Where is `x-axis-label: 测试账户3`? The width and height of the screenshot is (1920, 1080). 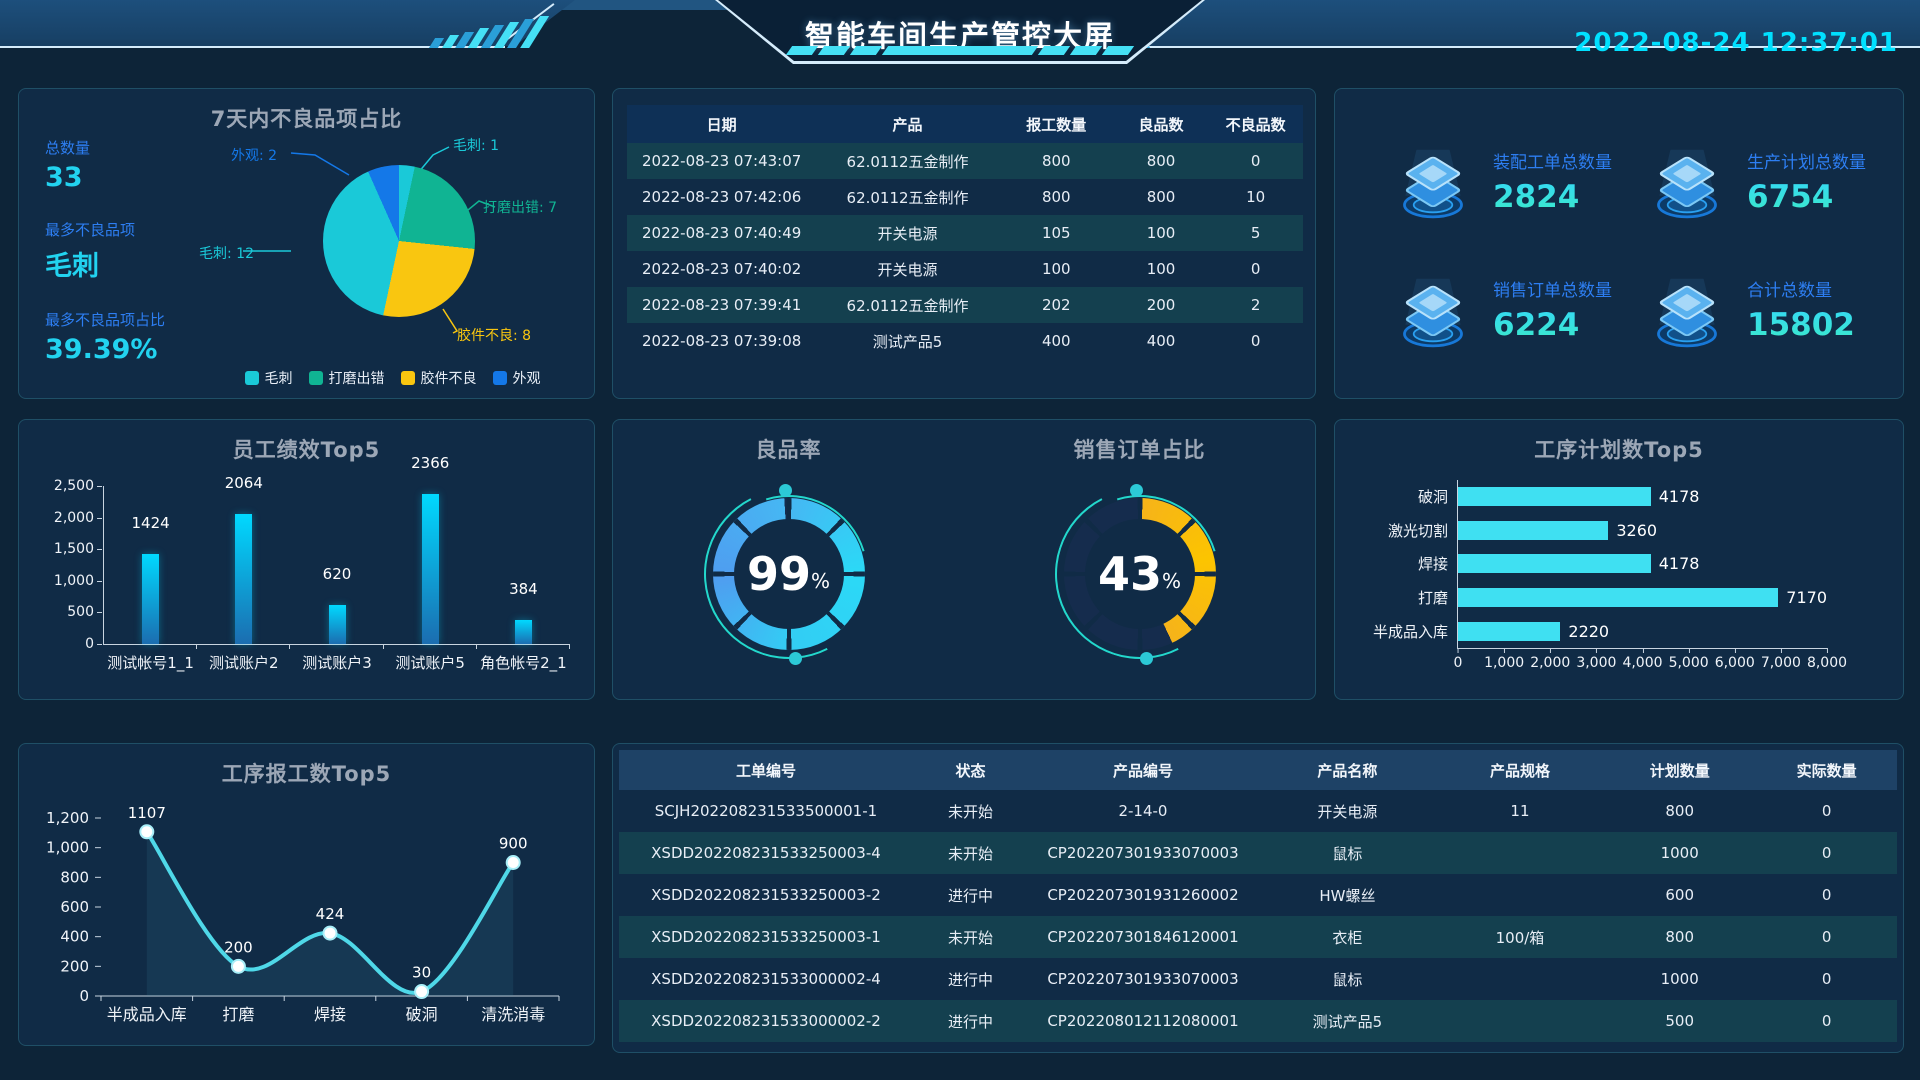 x-axis-label: 测试账户3 is located at coordinates (337, 663).